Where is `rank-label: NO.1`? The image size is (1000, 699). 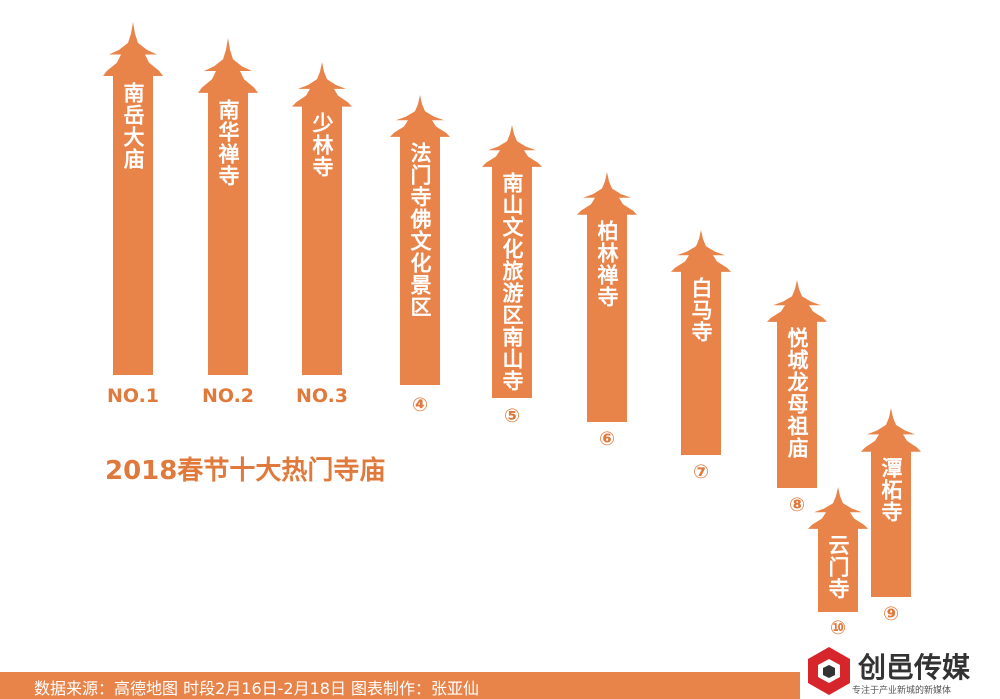 rank-label: NO.1 is located at coordinates (133, 396).